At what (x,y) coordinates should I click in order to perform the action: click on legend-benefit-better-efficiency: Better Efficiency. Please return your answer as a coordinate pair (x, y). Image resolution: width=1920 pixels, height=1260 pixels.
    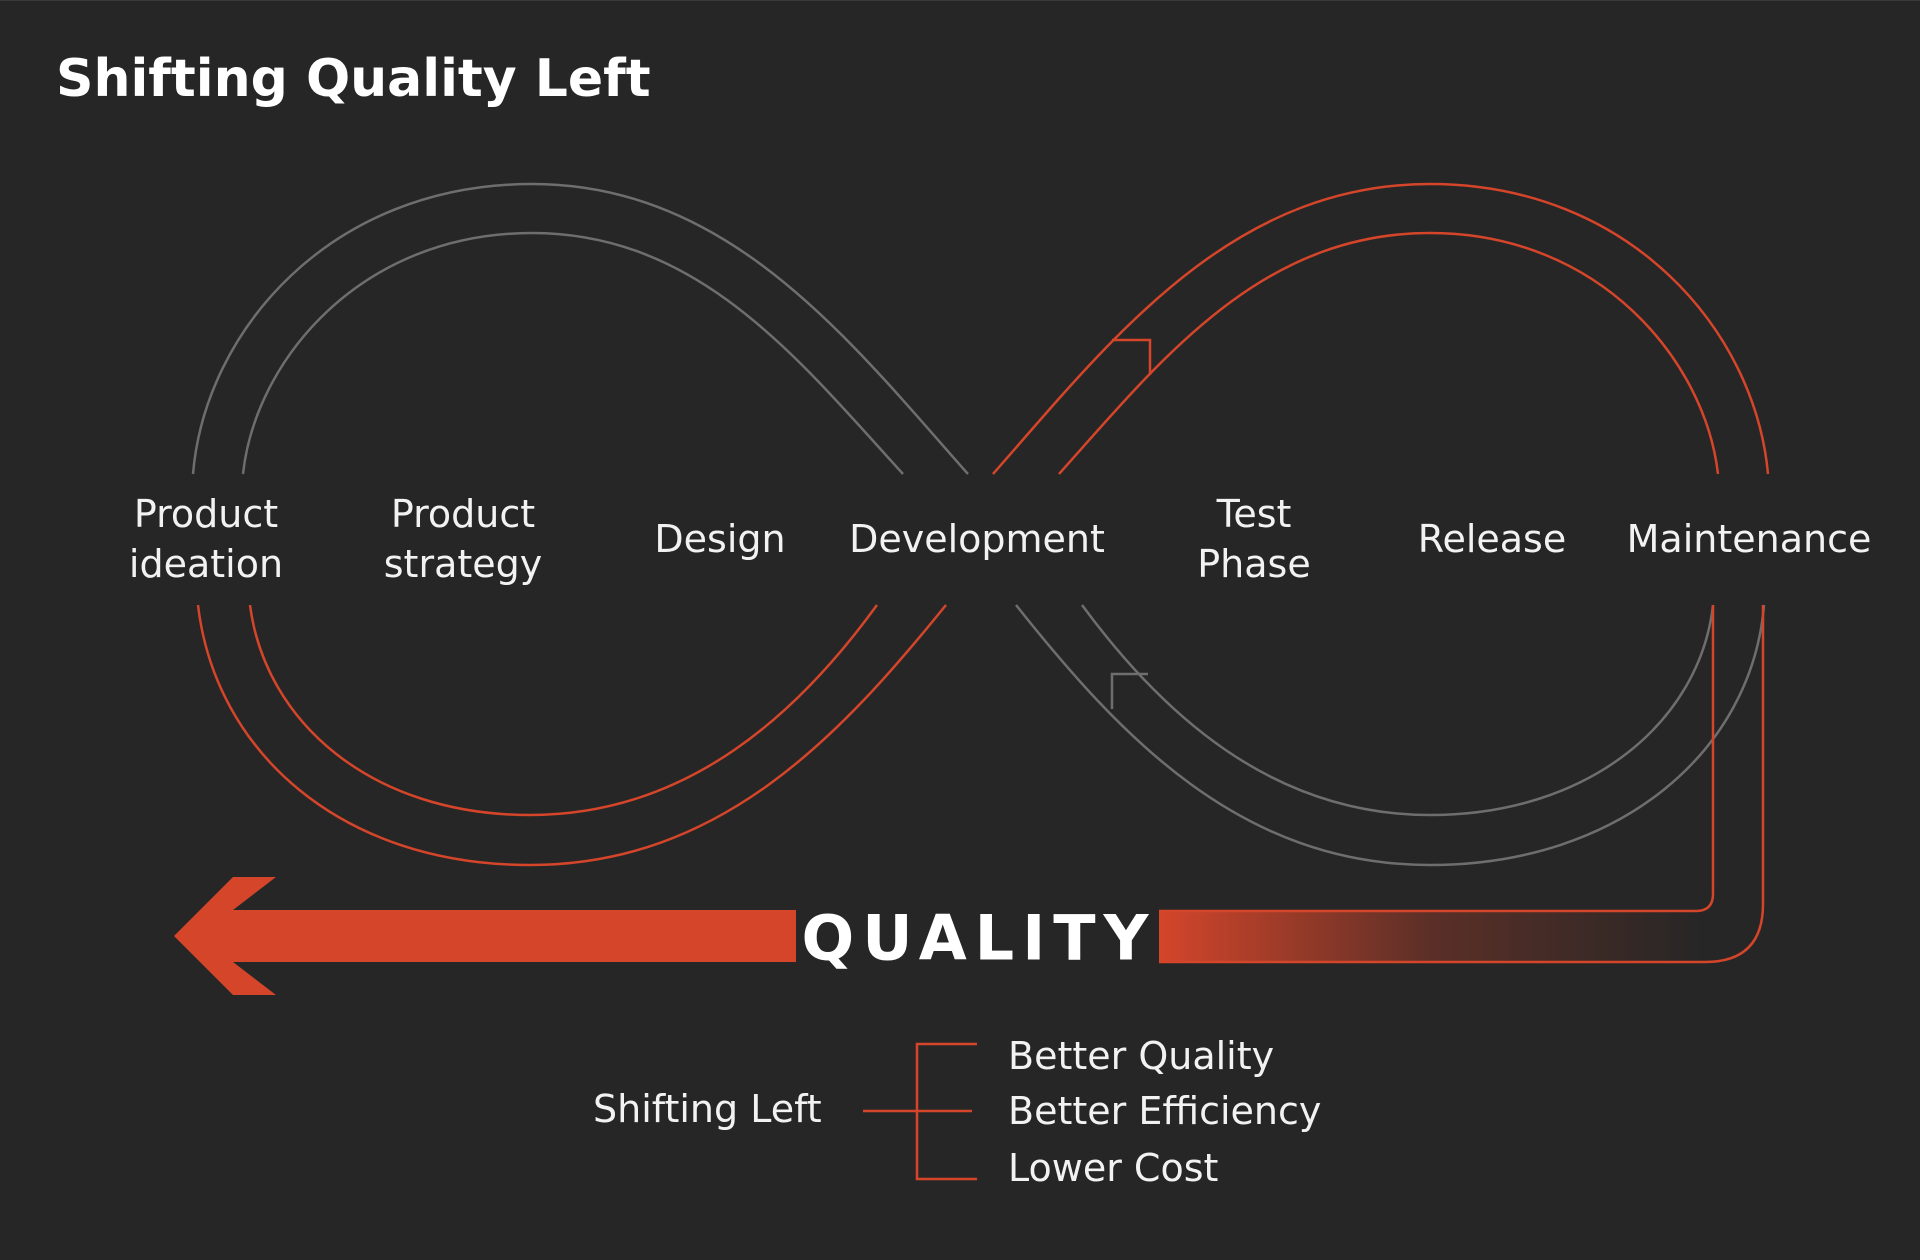
    Looking at the image, I should click on (1165, 1111).